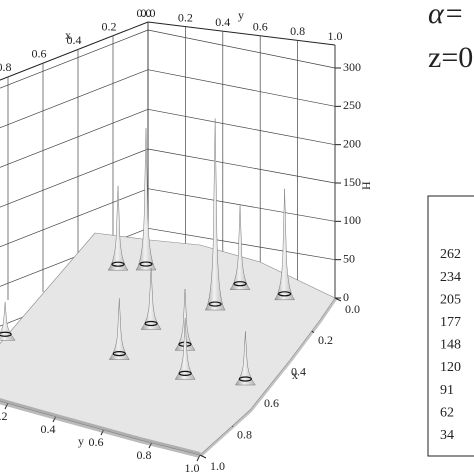  I want to click on legend-label: 205, so click(450, 299).